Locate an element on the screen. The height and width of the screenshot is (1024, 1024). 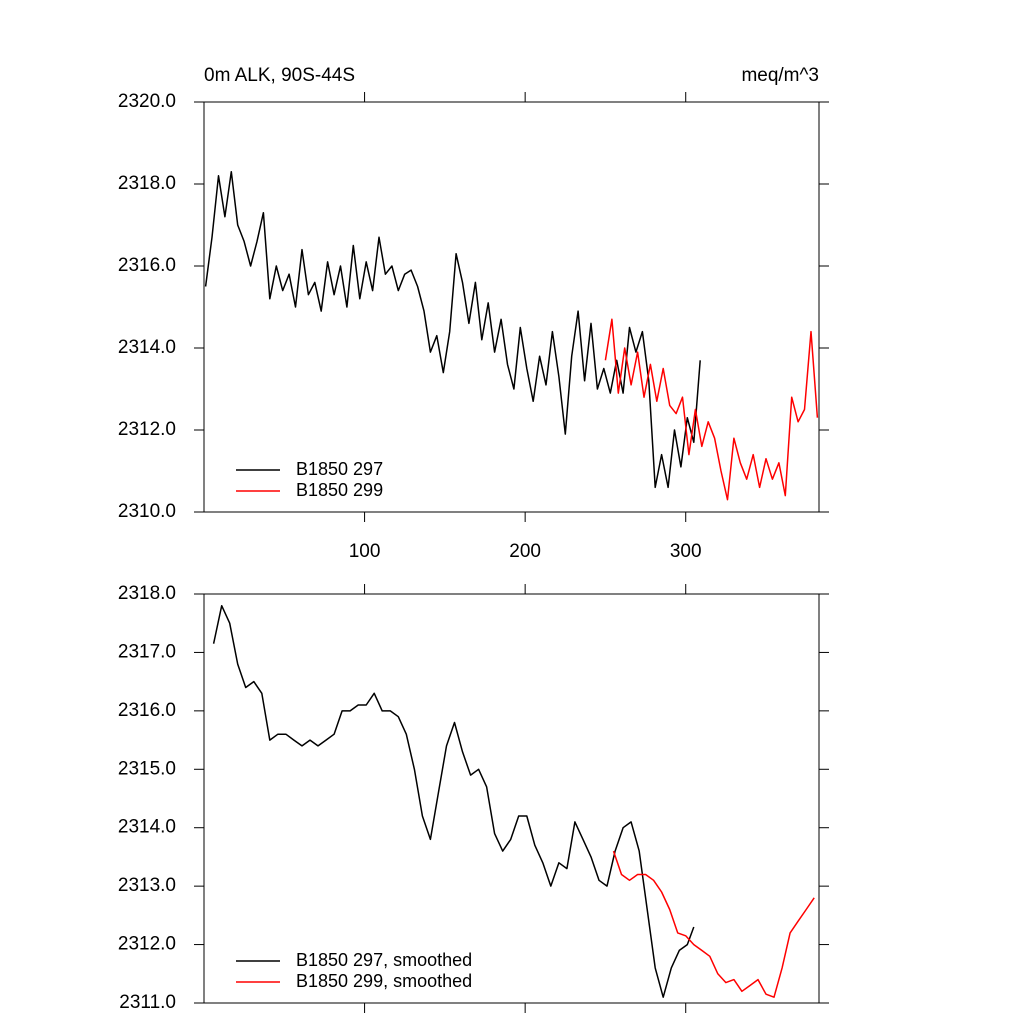
legend-label: B1850 299 is located at coordinates (339, 490).